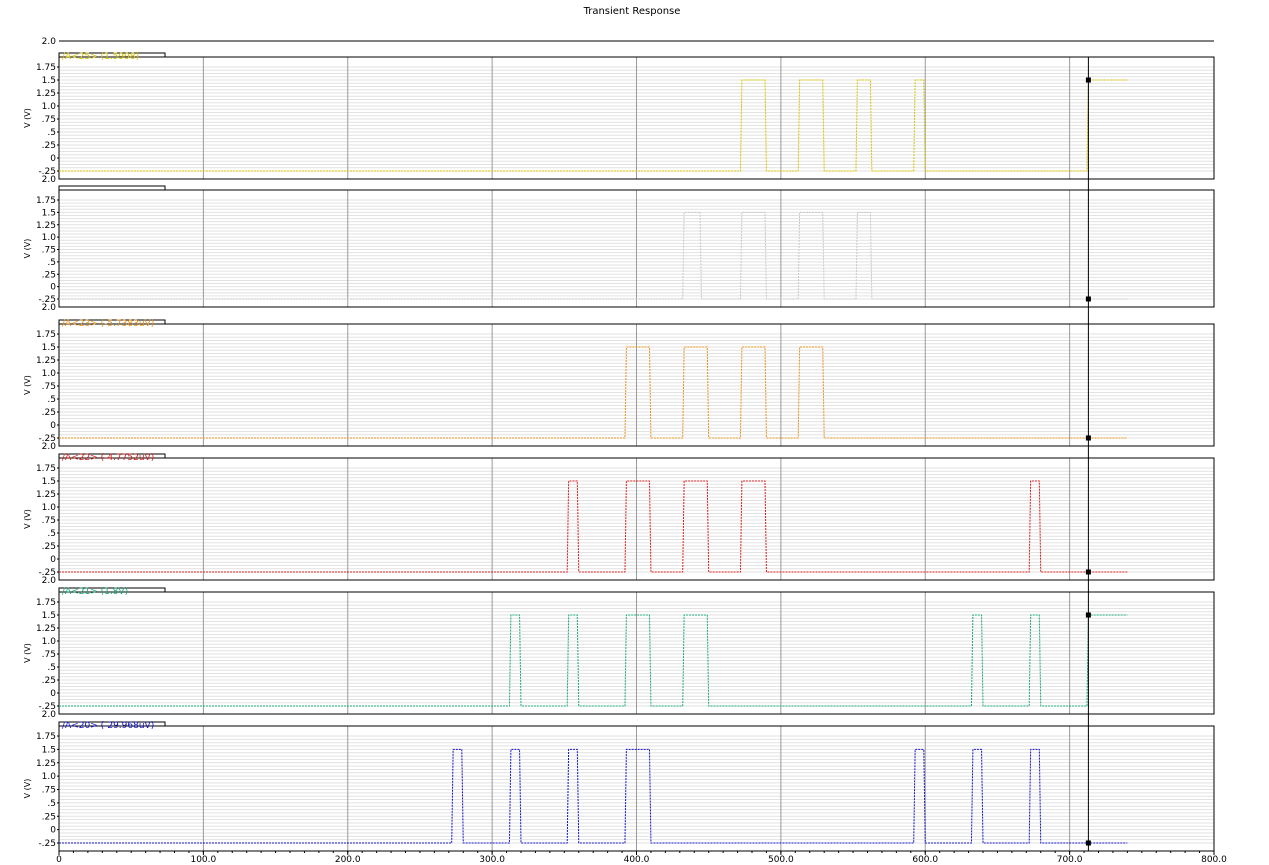 The height and width of the screenshot is (865, 1269). I want to click on series-readout: /A<21> (1.8V), so click(95, 592).